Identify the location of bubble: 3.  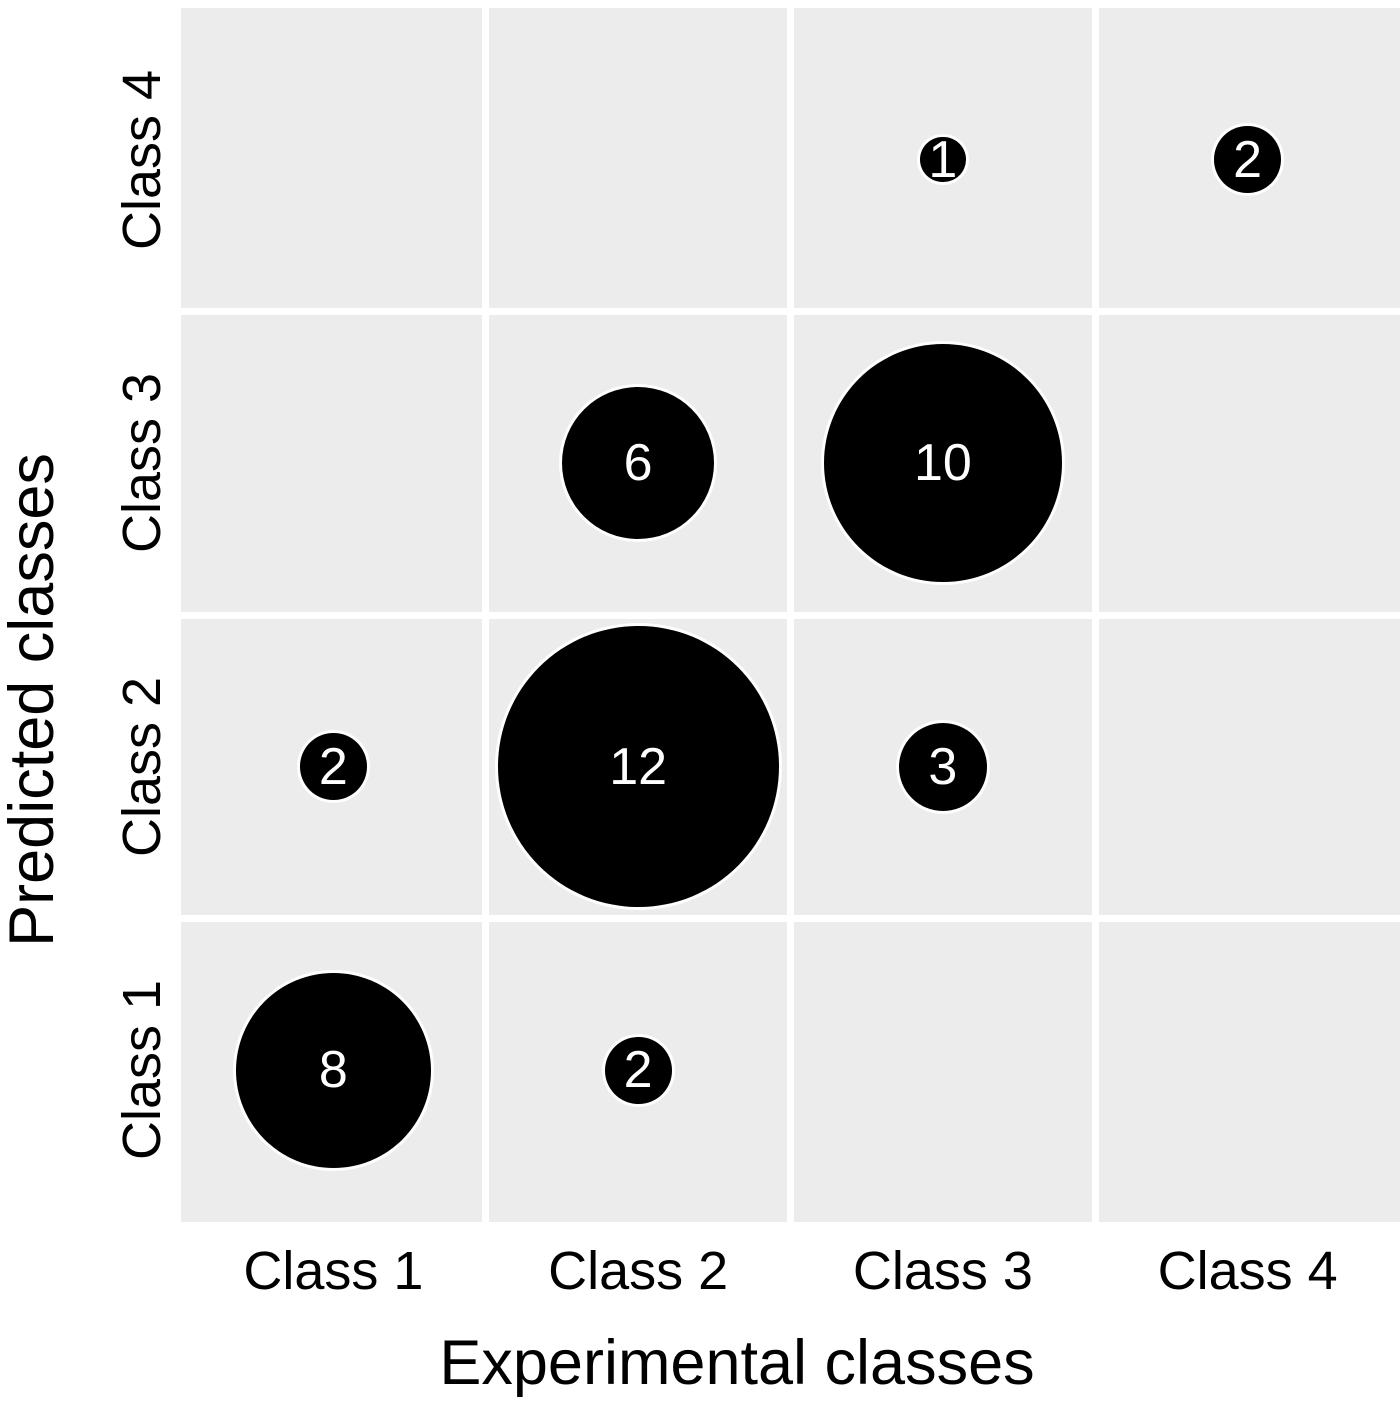
(942, 766).